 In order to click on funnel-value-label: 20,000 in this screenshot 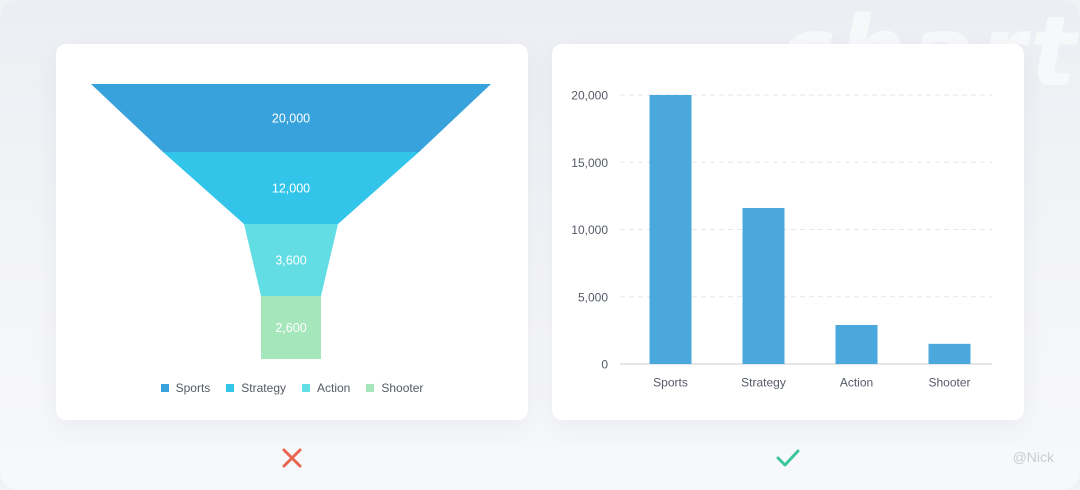, I will do `click(291, 119)`.